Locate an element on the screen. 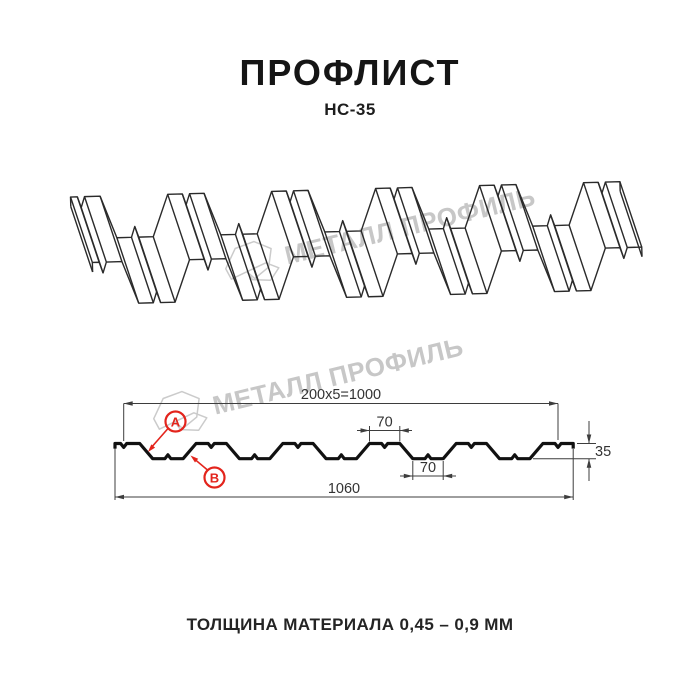  dimension-height: 35 is located at coordinates (572, 451).